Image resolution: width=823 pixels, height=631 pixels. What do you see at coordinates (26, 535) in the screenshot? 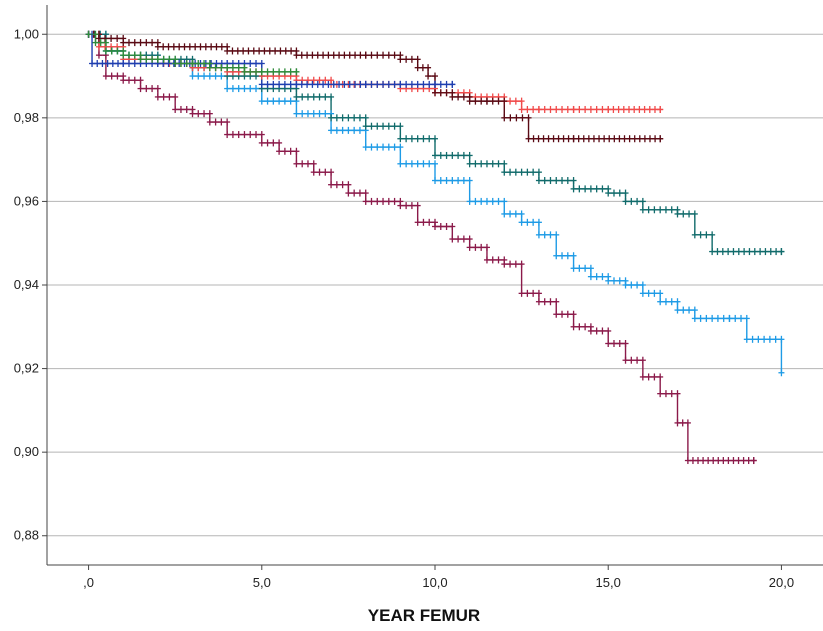
I see `y-tick-label: 0,88` at bounding box center [26, 535].